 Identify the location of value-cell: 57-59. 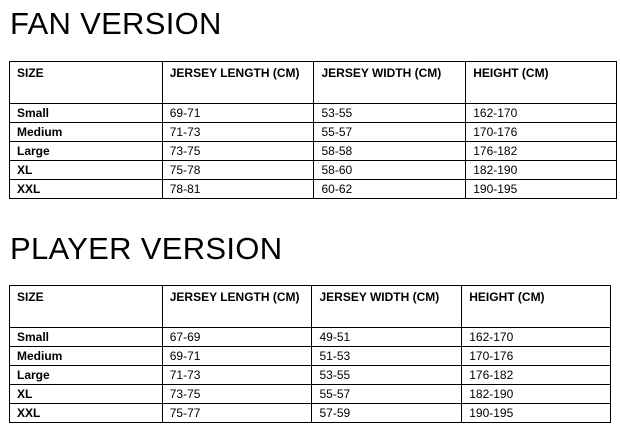
(387, 413).